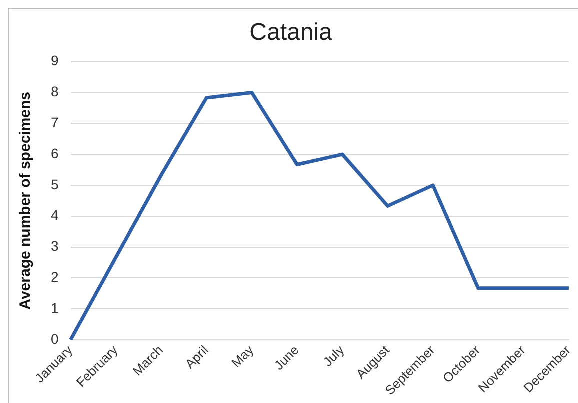 The height and width of the screenshot is (403, 578). What do you see at coordinates (292, 32) in the screenshot?
I see `chart-title: Catania` at bounding box center [292, 32].